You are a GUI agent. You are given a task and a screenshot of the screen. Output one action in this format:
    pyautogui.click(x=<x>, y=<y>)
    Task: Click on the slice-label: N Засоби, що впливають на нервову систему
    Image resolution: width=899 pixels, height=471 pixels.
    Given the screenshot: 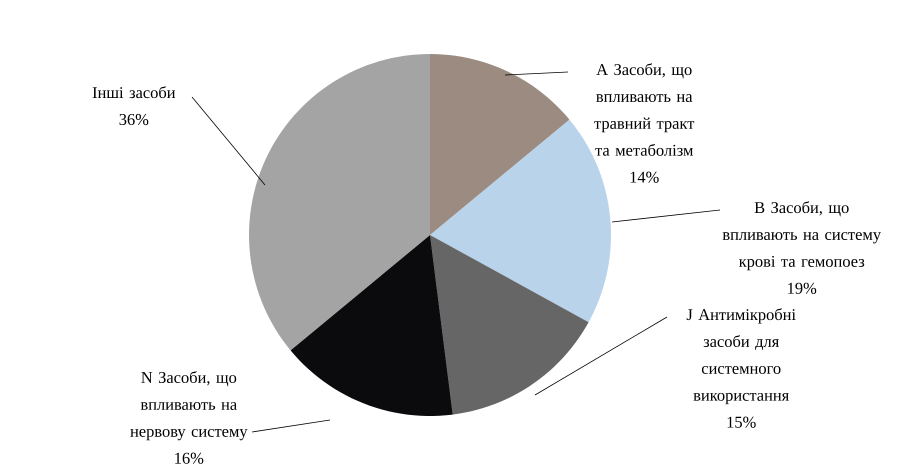 What is the action you would take?
    pyautogui.click(x=189, y=405)
    